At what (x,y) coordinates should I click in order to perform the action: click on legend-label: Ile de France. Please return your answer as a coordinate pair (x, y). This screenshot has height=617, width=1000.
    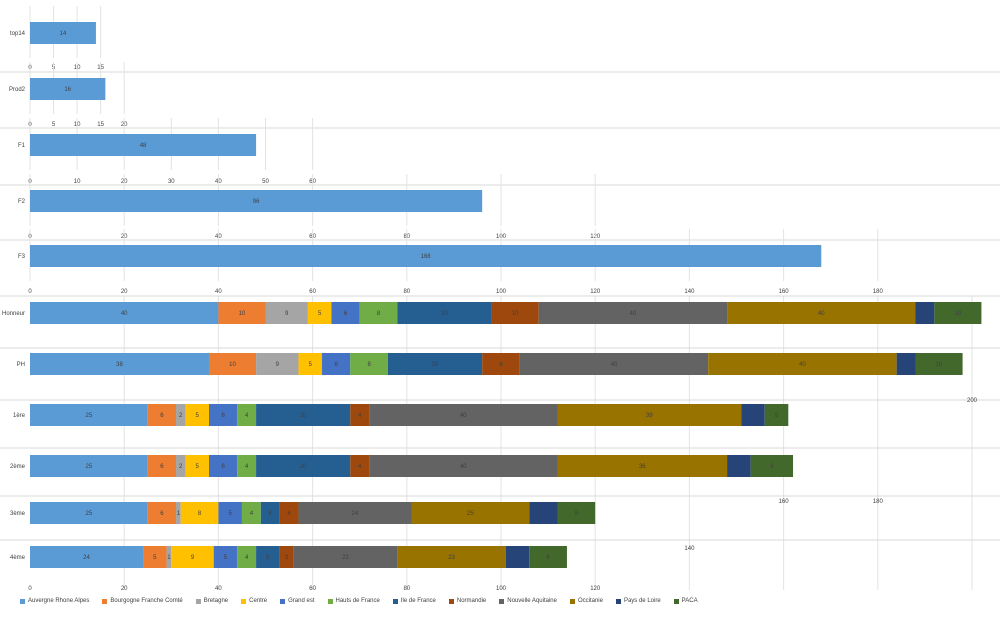
    Looking at the image, I should click on (418, 601).